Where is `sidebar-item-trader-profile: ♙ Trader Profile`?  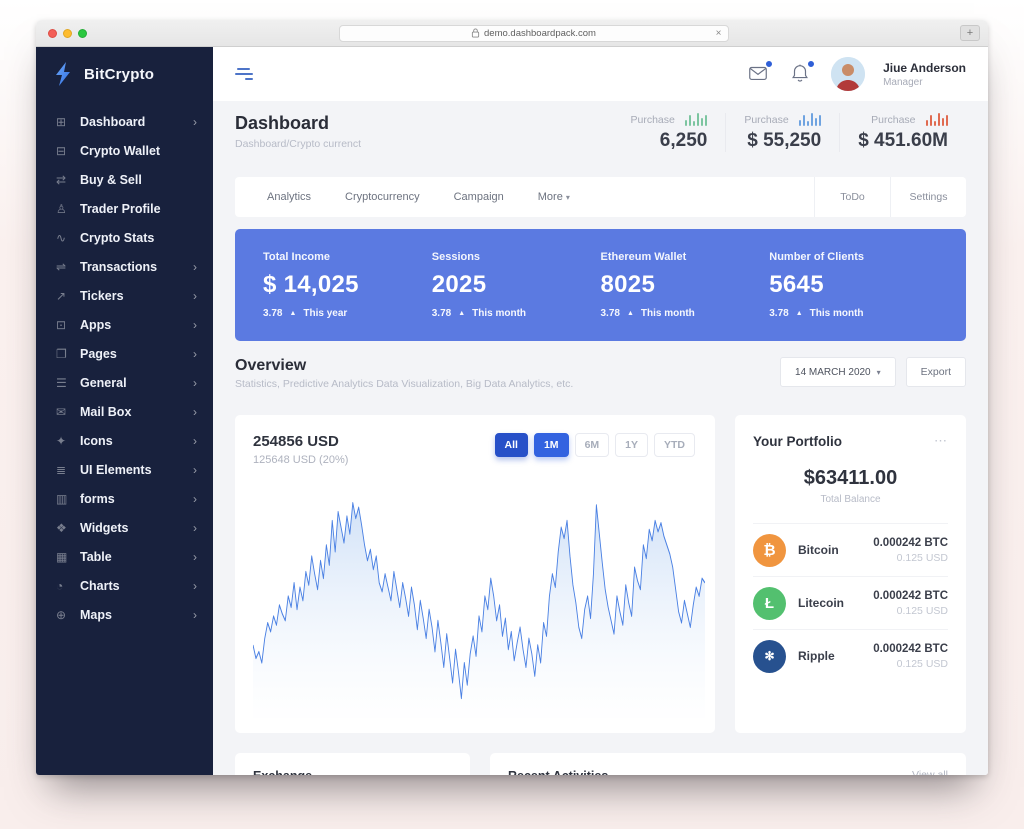
sidebar-item-trader-profile: ♙ Trader Profile is located at coordinates (108, 208).